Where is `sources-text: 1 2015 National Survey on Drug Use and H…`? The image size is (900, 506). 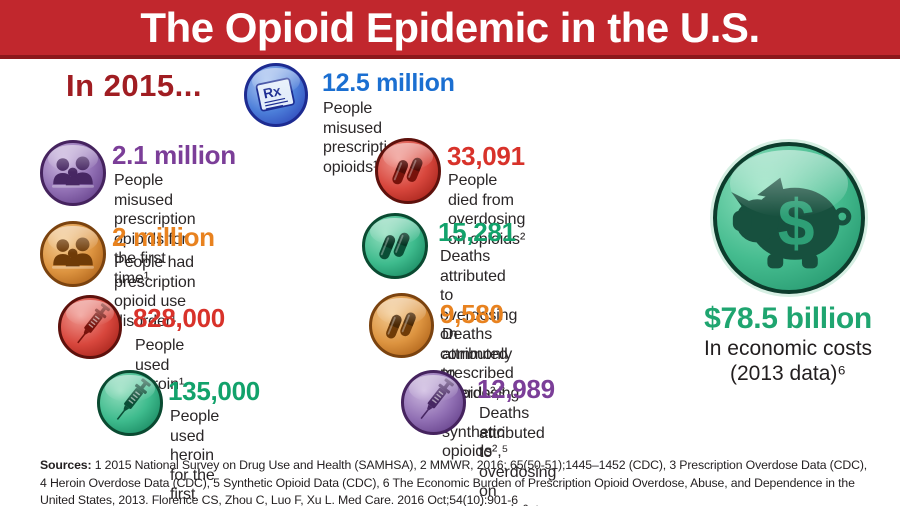 sources-text: 1 2015 National Survey on Drug Use and H… is located at coordinates (454, 482).